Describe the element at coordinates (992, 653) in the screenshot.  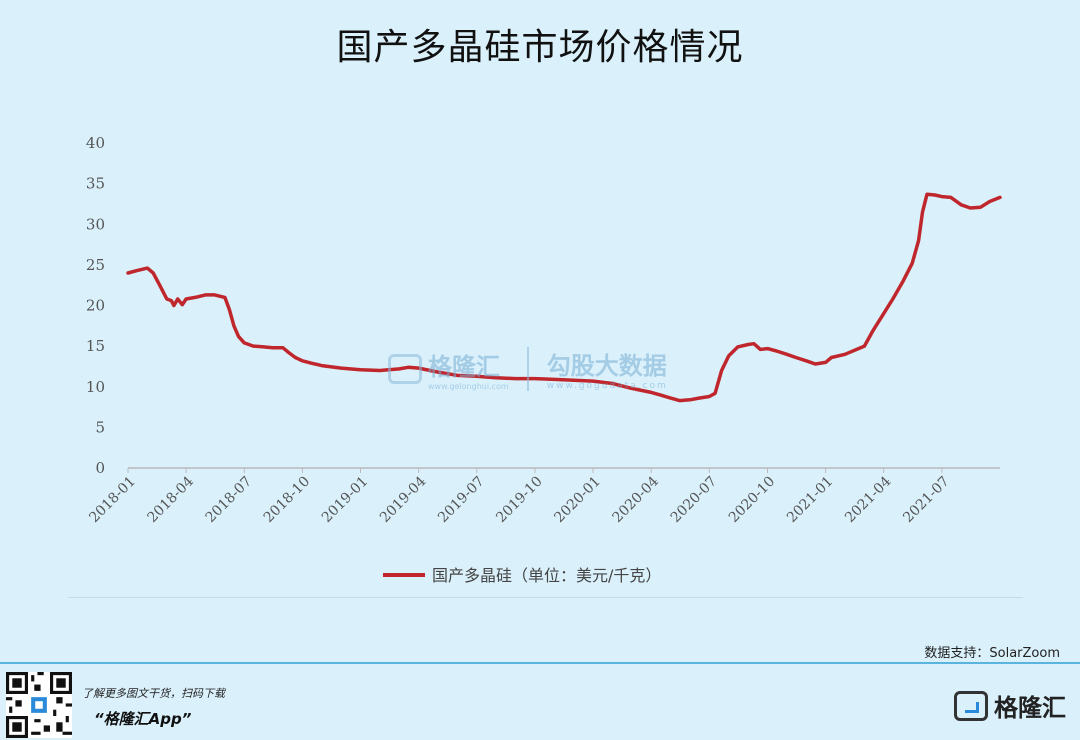
I see `data-source: 数据支持：SolarZoom` at that location.